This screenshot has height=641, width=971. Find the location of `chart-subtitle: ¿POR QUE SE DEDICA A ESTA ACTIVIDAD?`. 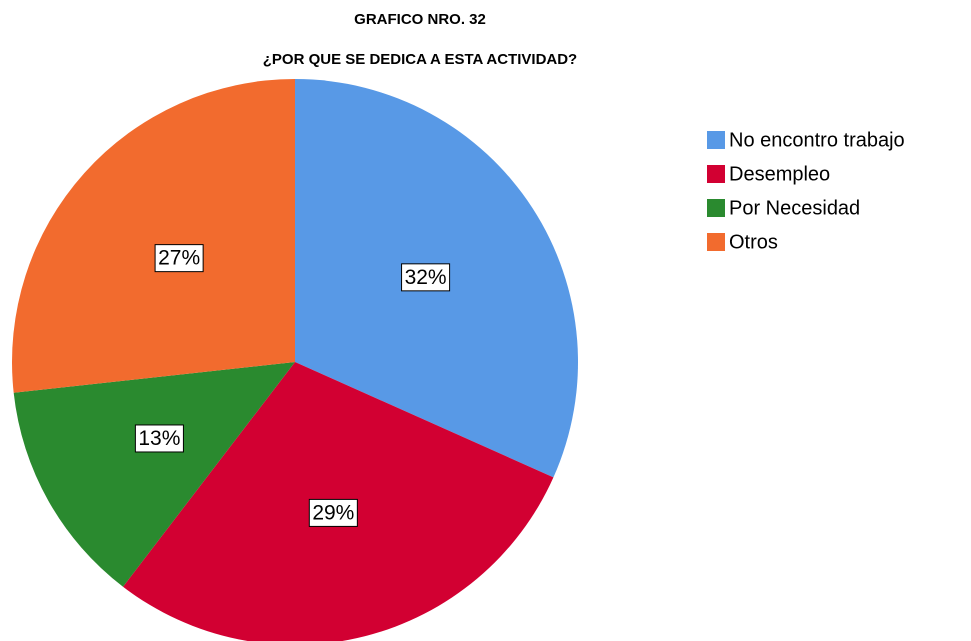

chart-subtitle: ¿POR QUE SE DEDICA A ESTA ACTIVIDAD? is located at coordinates (420, 59).